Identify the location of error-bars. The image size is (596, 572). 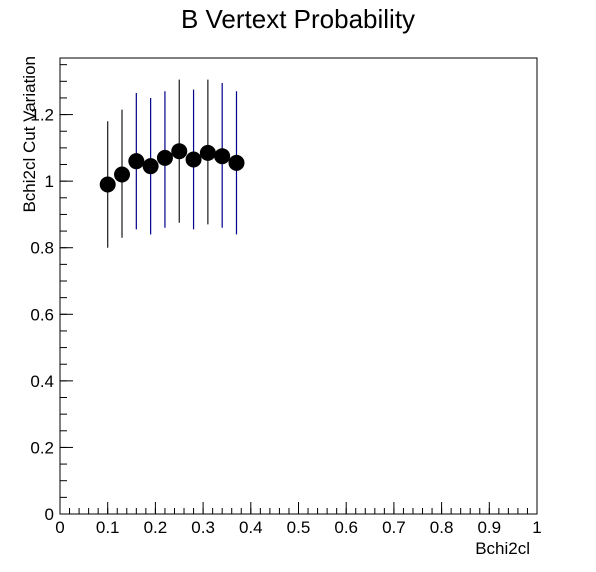
(172, 163).